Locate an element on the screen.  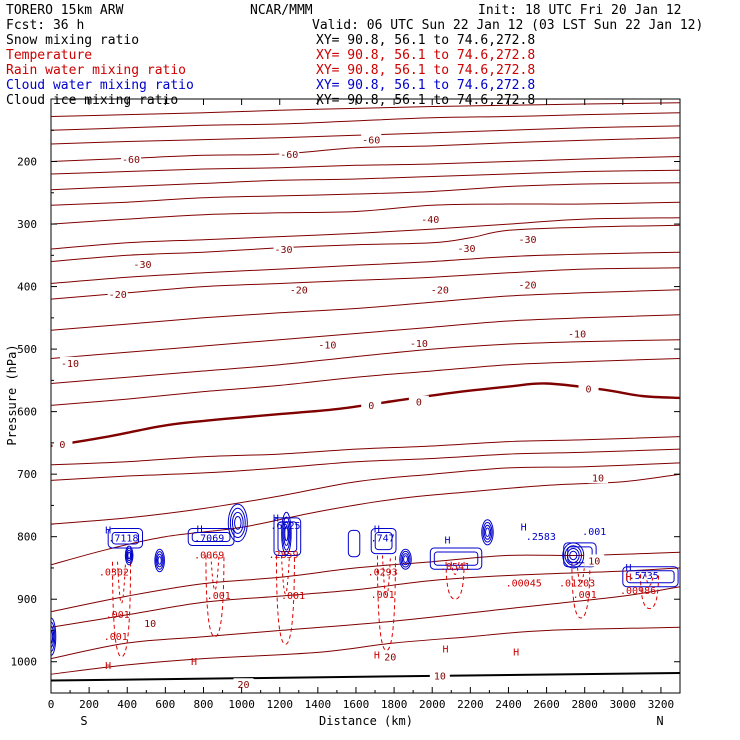
temp-label-8: -20 is located at coordinates (118, 295).